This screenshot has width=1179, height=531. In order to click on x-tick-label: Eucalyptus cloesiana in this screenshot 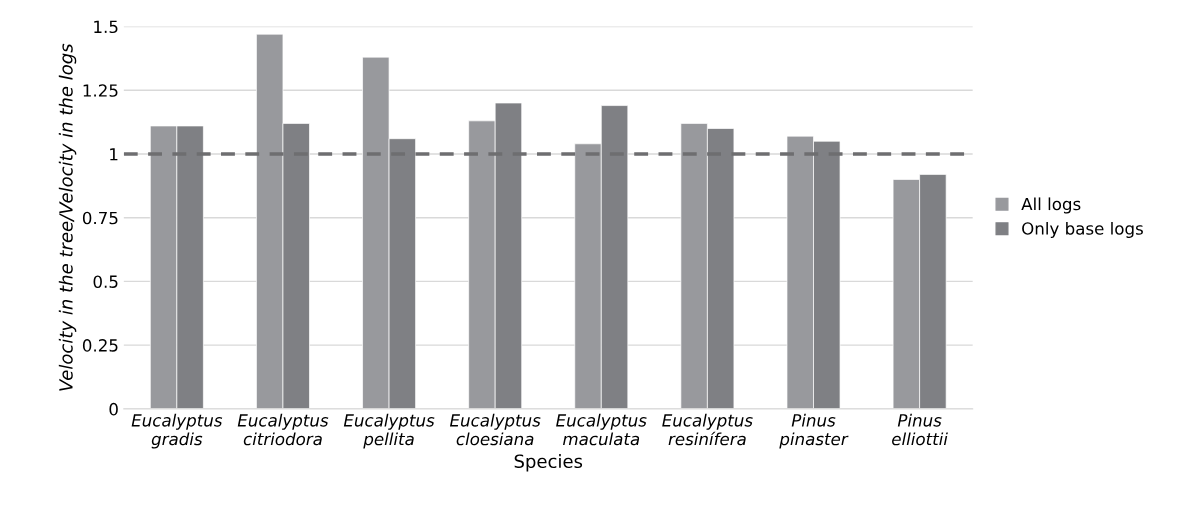, I will do `click(495, 429)`.